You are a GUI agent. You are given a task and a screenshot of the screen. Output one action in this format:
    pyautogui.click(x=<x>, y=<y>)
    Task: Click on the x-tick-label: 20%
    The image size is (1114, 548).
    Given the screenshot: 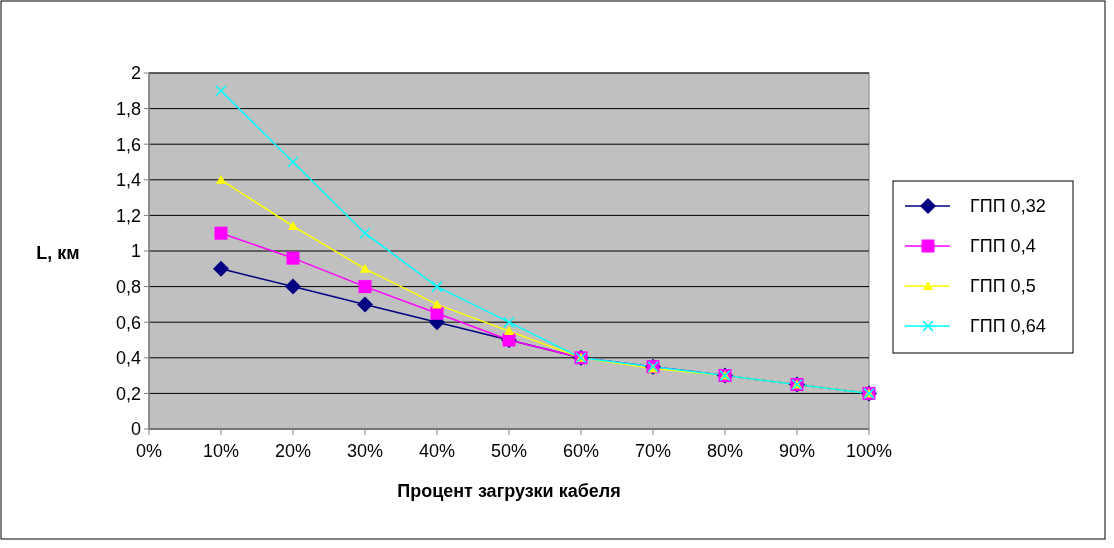 What is the action you would take?
    pyautogui.click(x=293, y=451)
    